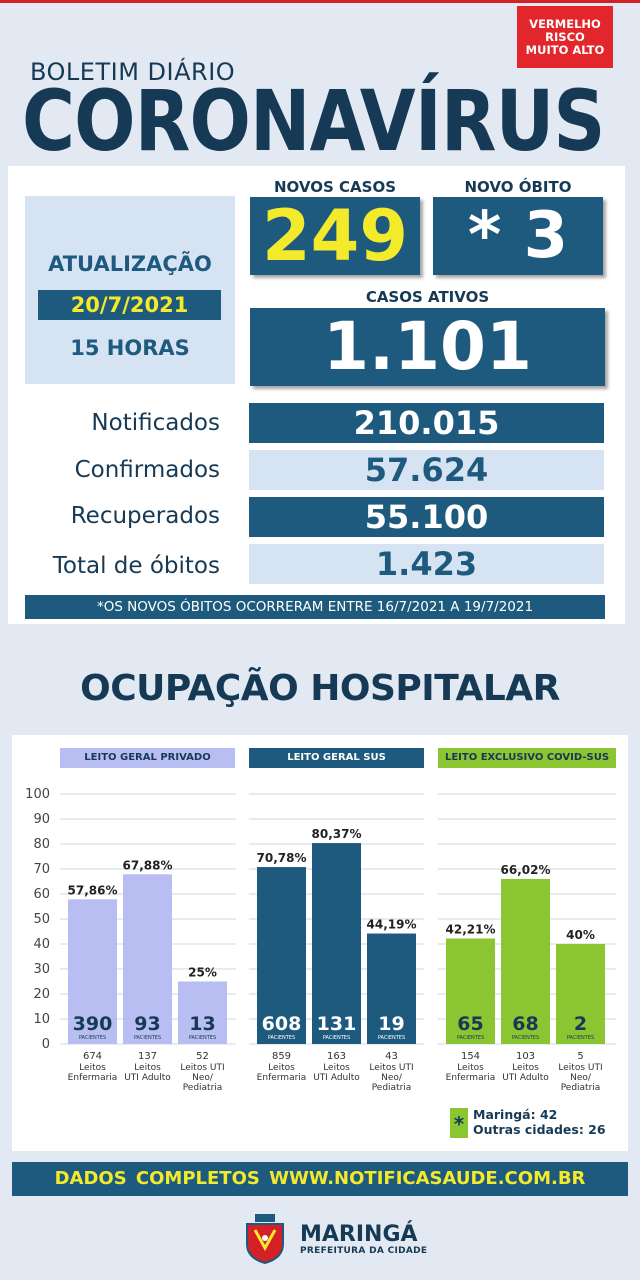  What do you see at coordinates (525, 1024) in the screenshot?
I see `patients-count: 68` at bounding box center [525, 1024].